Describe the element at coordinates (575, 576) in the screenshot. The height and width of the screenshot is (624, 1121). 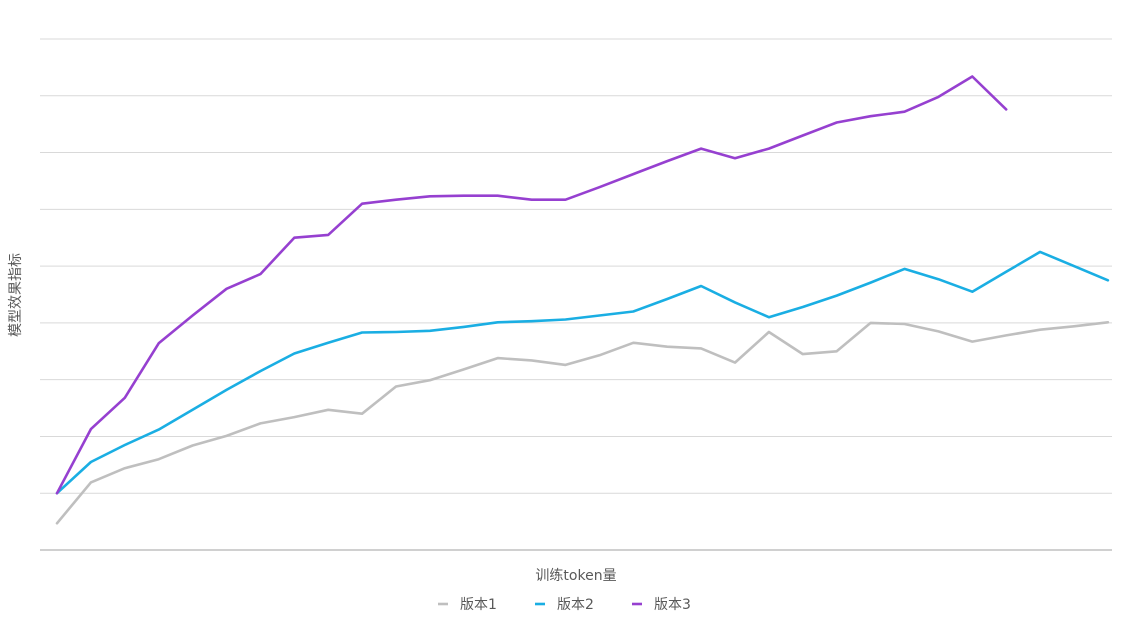
I see `x-axis-label: 训练token量` at that location.